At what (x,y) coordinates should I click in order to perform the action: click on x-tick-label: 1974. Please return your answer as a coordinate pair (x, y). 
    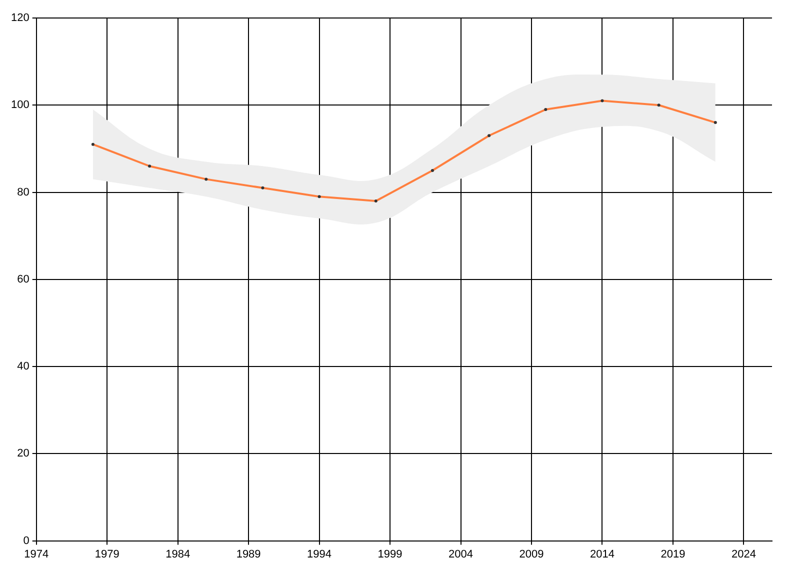
    Looking at the image, I should click on (36, 554).